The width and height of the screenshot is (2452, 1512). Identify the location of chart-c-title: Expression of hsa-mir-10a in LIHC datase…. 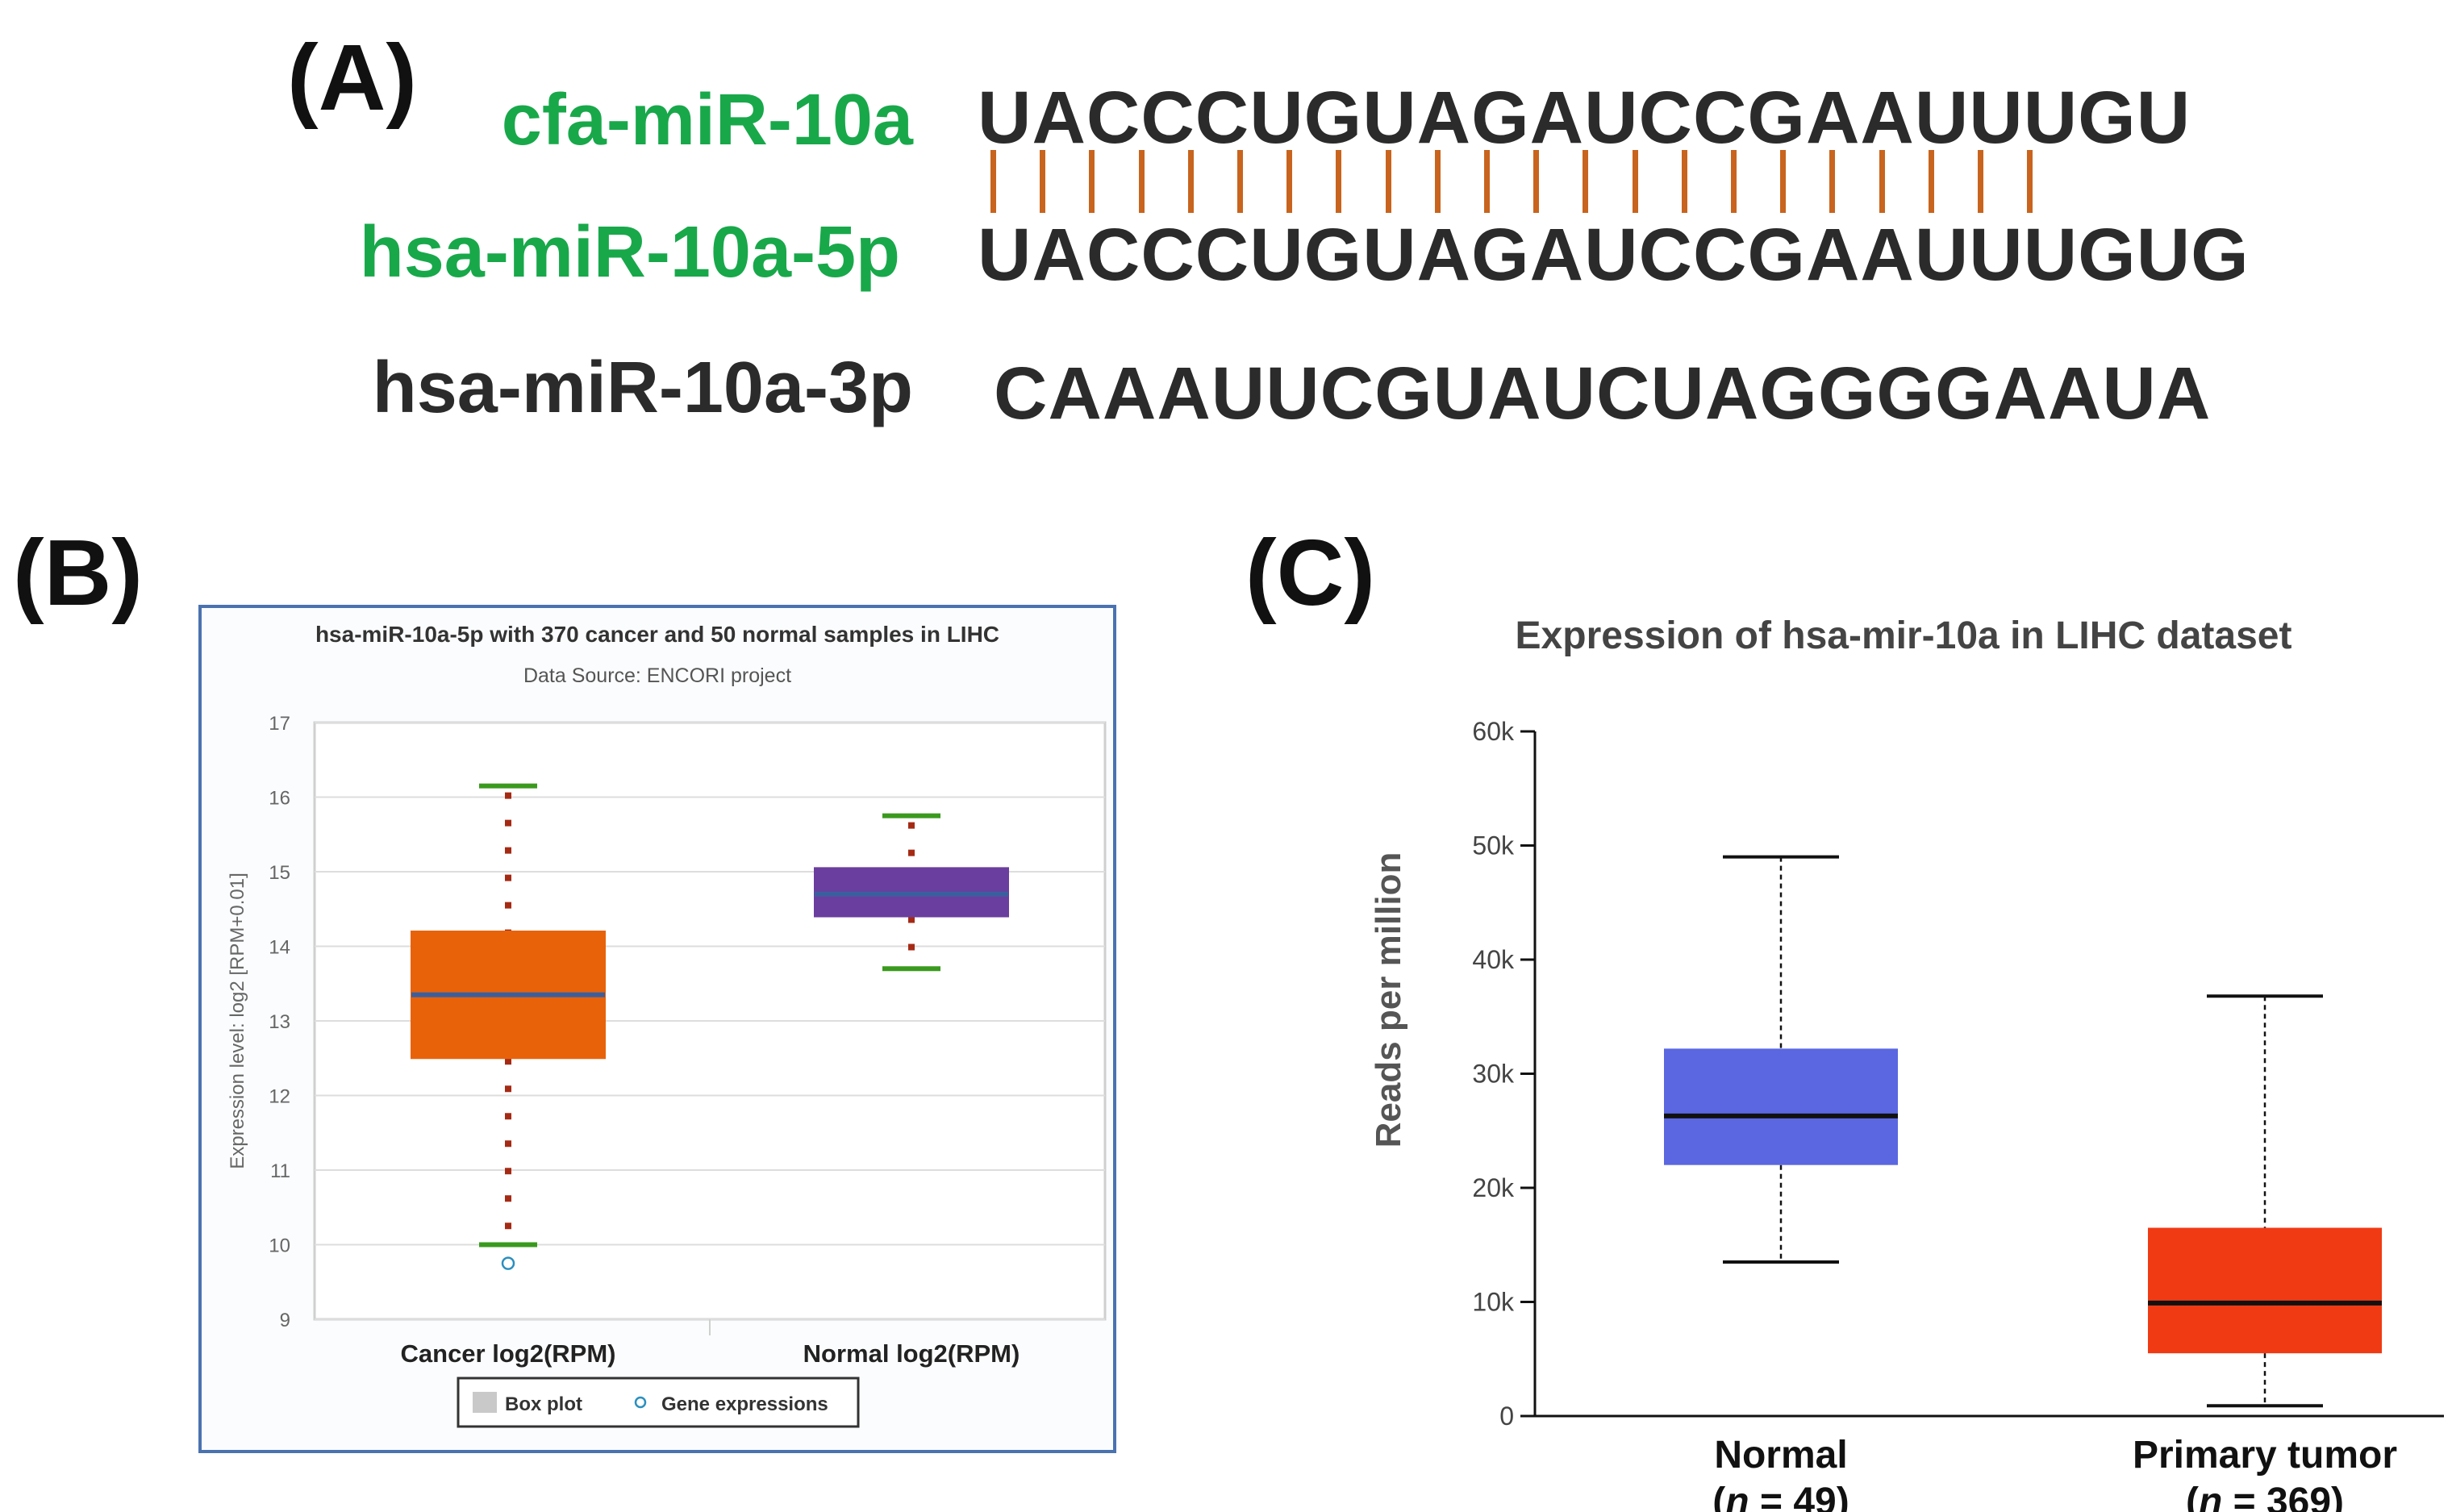
(1904, 635).